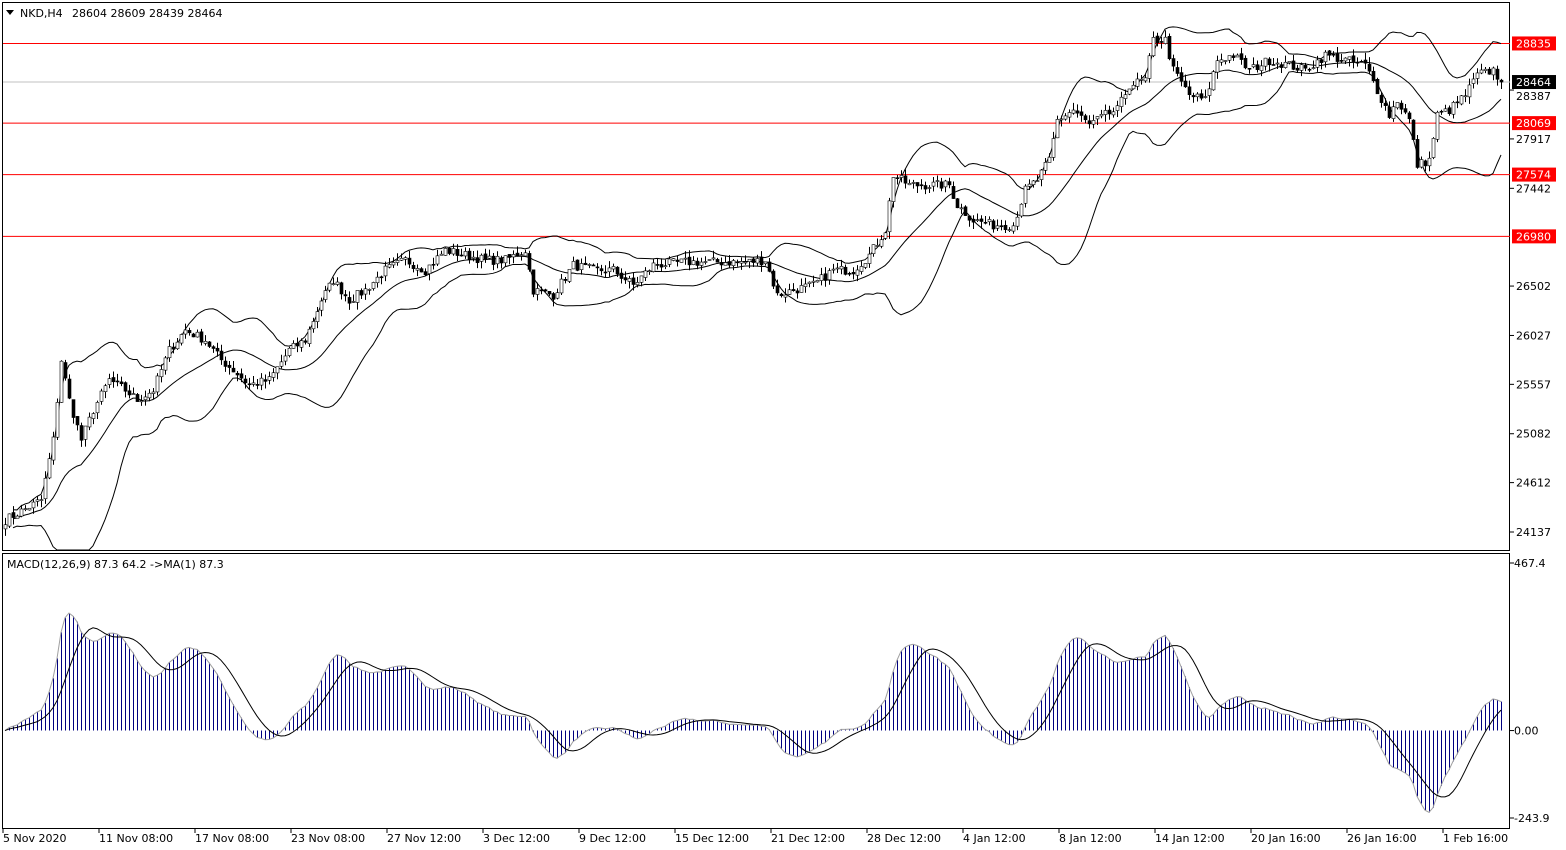 This screenshot has height=850, width=1566. Describe the element at coordinates (136, 838) in the screenshot. I see `time-tick-label: 11 Nov 08:00` at that location.